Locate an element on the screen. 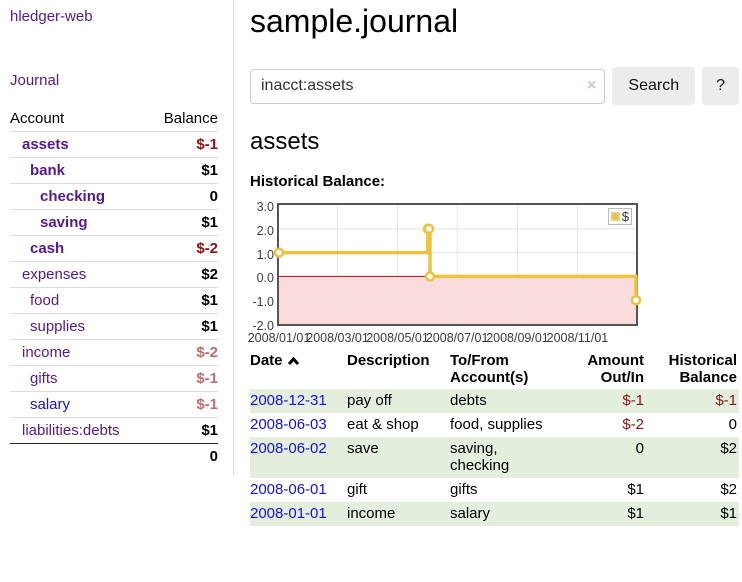  transaction-balance: 0 is located at coordinates (732, 424).